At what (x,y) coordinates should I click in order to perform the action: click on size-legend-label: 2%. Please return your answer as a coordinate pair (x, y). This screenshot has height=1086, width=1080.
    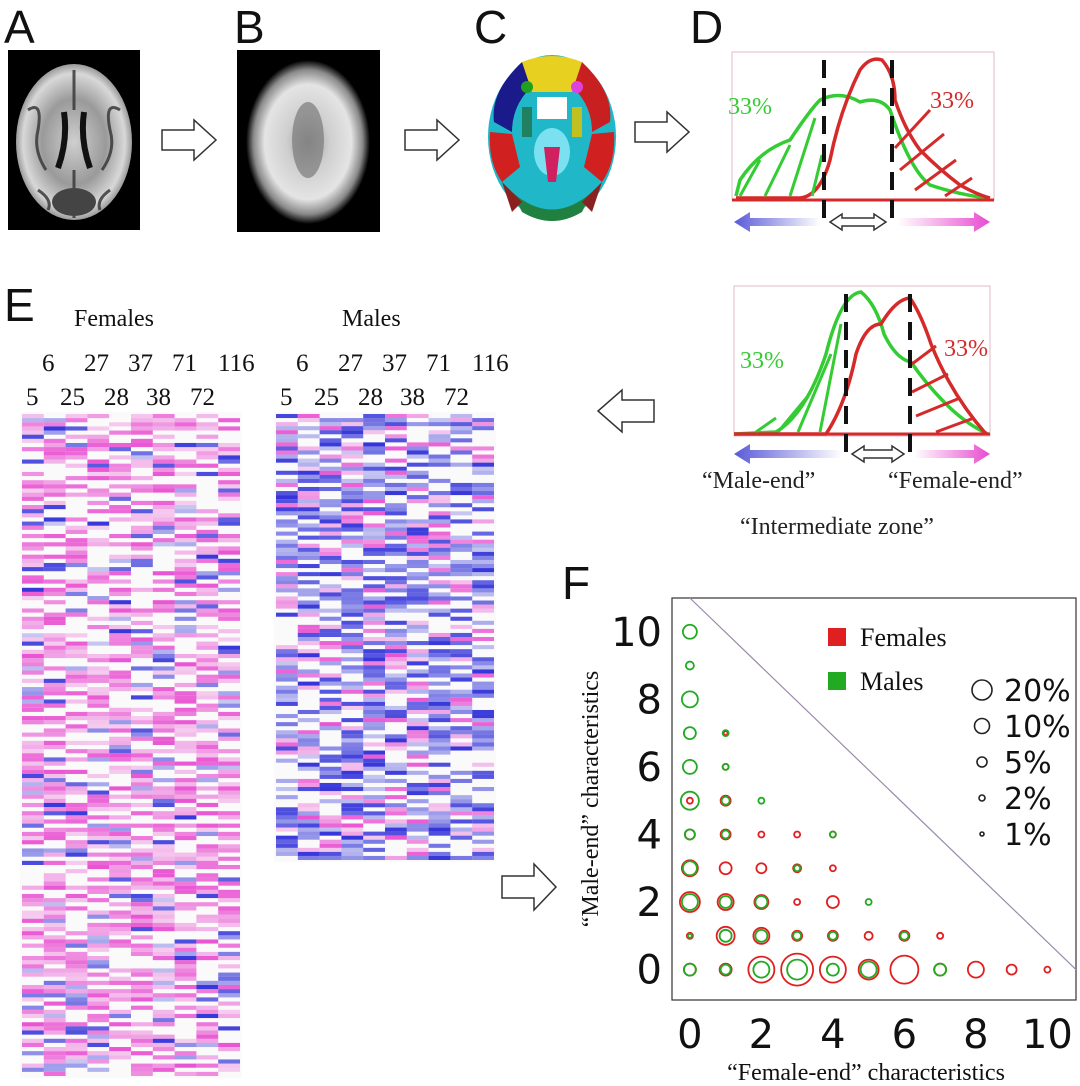
    Looking at the image, I should click on (1028, 799).